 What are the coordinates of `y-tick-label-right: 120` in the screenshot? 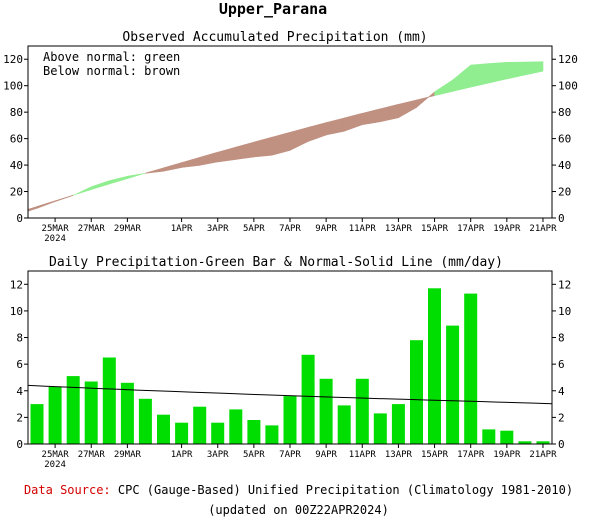 It's located at (568, 59).